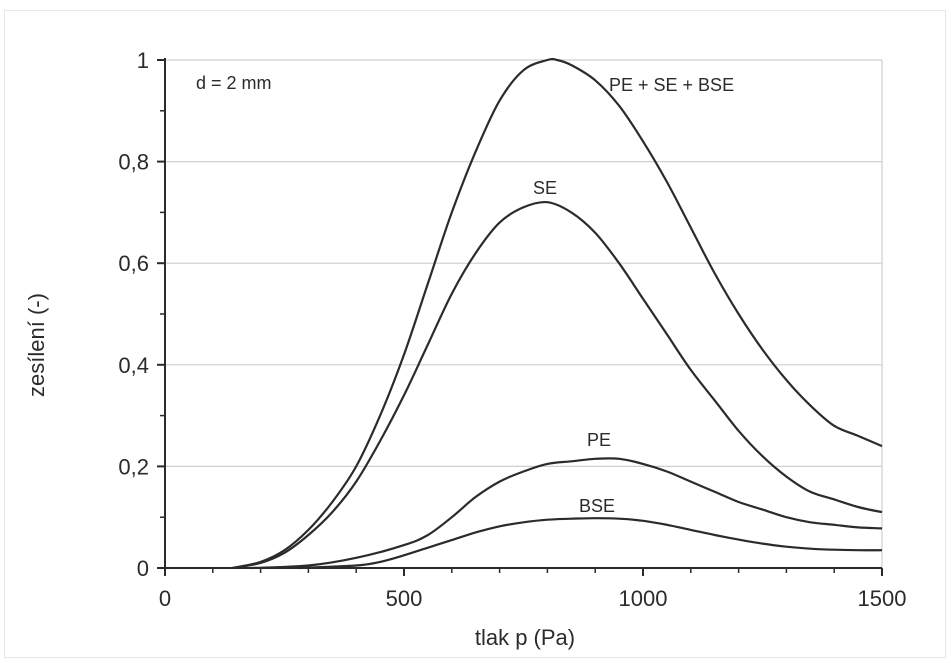 The height and width of the screenshot is (663, 951). I want to click on annotation-text: d = 2 mm, so click(234, 83).